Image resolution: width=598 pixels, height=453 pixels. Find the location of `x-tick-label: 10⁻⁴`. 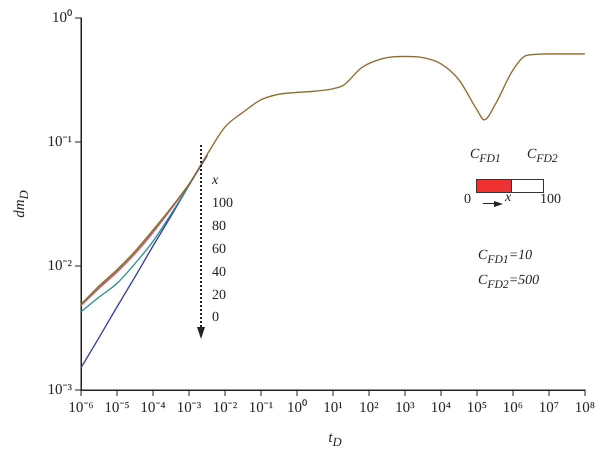

x-tick-label: 10⁻⁴ is located at coordinates (153, 408).